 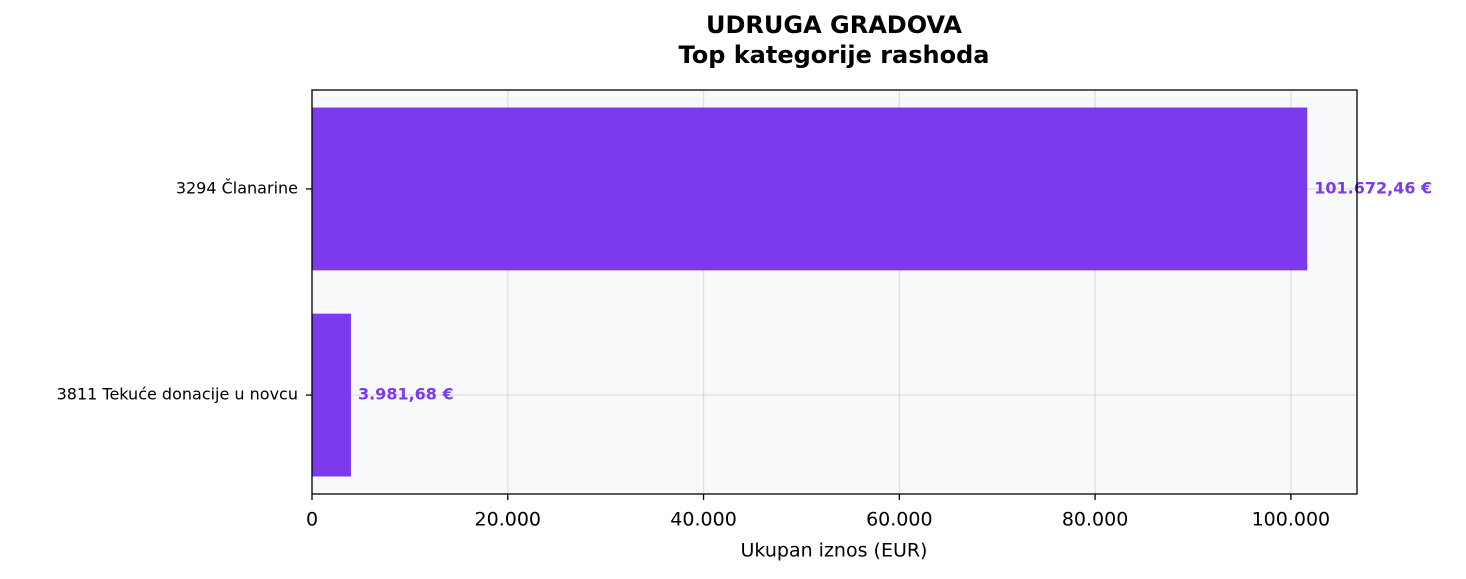 What do you see at coordinates (312, 520) in the screenshot?
I see `x-tick-label: 0` at bounding box center [312, 520].